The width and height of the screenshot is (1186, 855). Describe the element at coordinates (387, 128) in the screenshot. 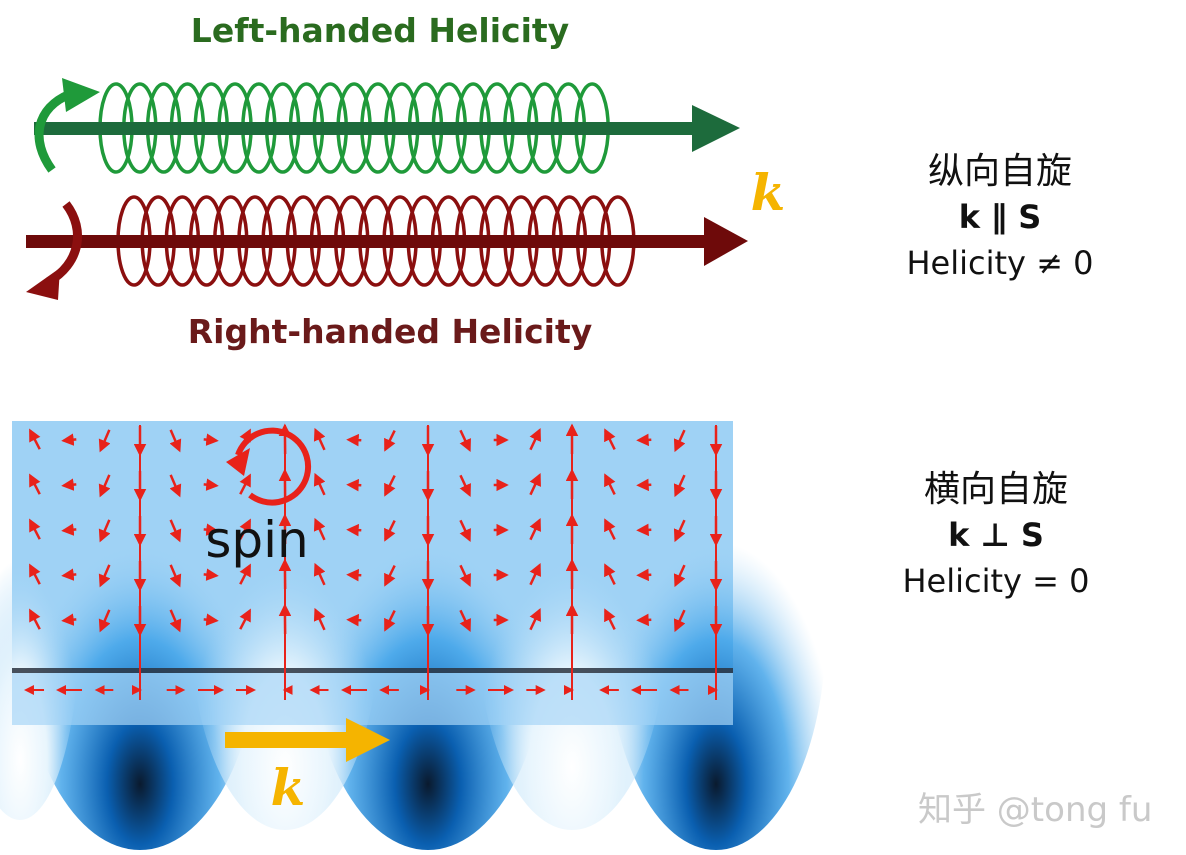

I see `left-axis-arrow` at that location.